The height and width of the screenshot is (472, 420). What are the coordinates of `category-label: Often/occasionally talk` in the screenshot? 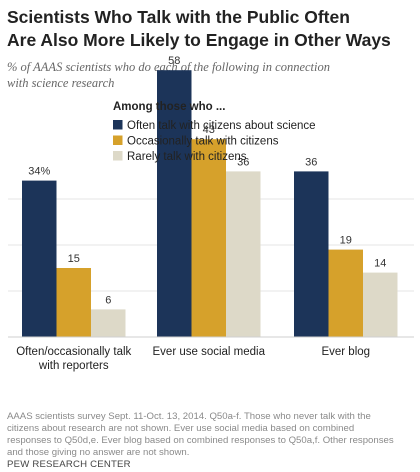 It's located at (73, 352).